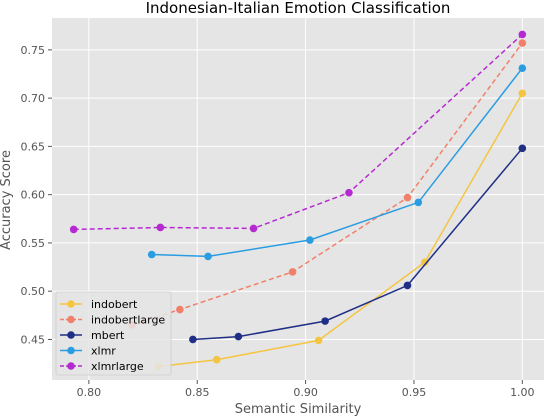 This screenshot has width=545, height=416. Describe the element at coordinates (33, 291) in the screenshot. I see `y-tick-label: 0.50` at that location.